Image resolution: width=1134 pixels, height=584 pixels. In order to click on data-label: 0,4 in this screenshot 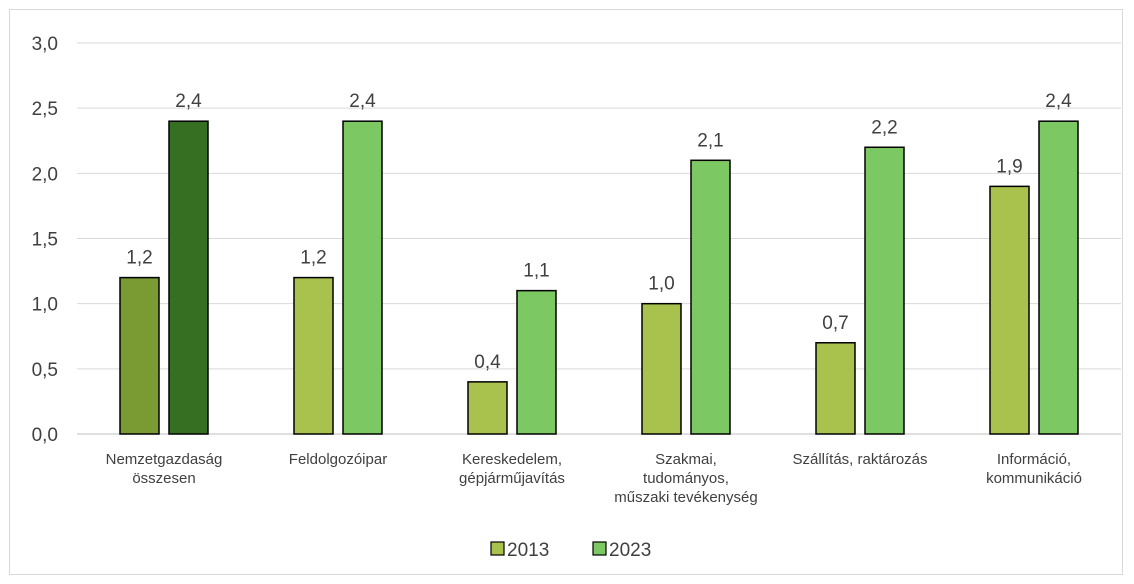, I will do `click(487, 362)`.